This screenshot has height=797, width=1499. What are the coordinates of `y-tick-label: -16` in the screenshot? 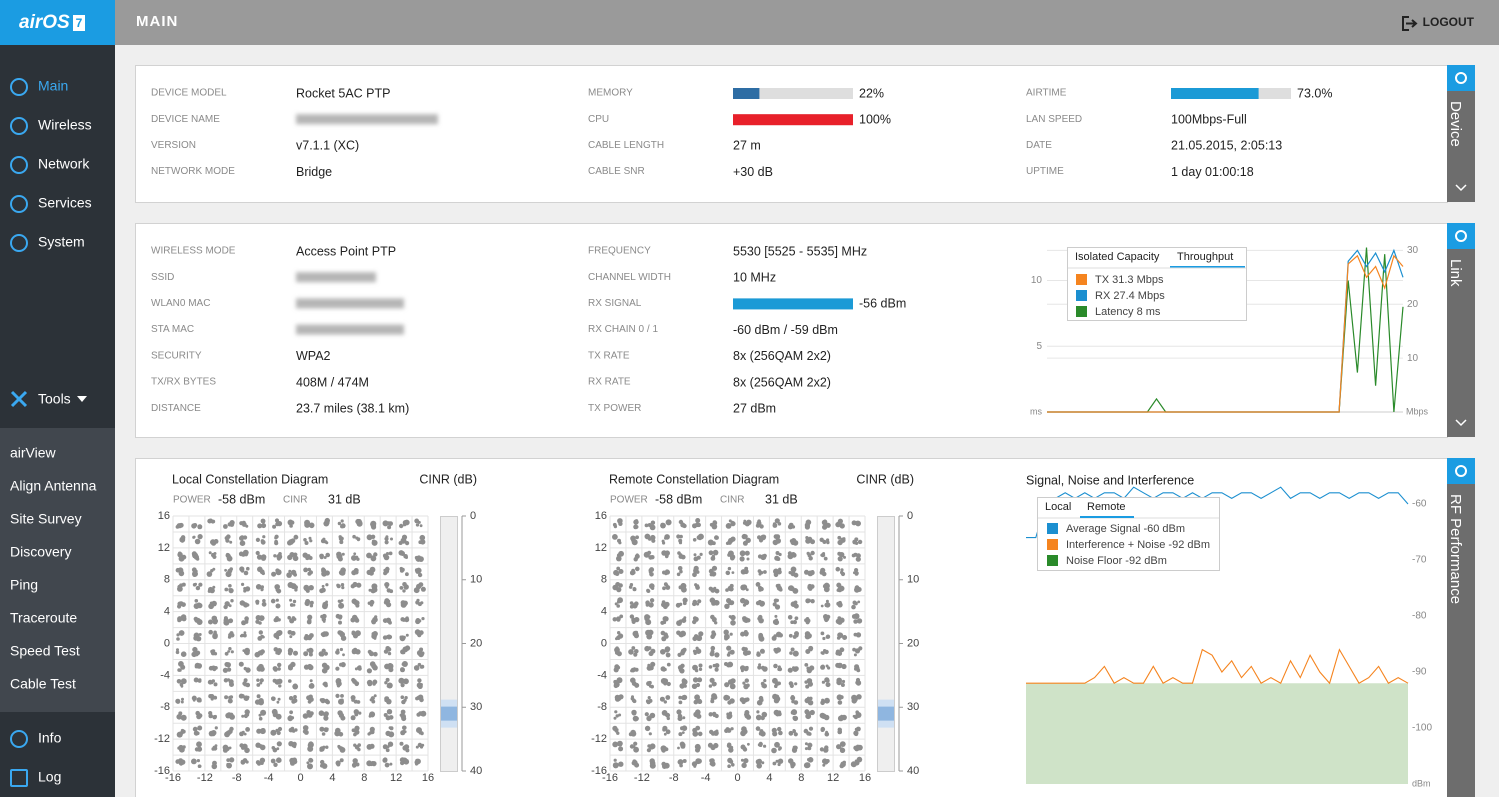 It's located at (162, 771).